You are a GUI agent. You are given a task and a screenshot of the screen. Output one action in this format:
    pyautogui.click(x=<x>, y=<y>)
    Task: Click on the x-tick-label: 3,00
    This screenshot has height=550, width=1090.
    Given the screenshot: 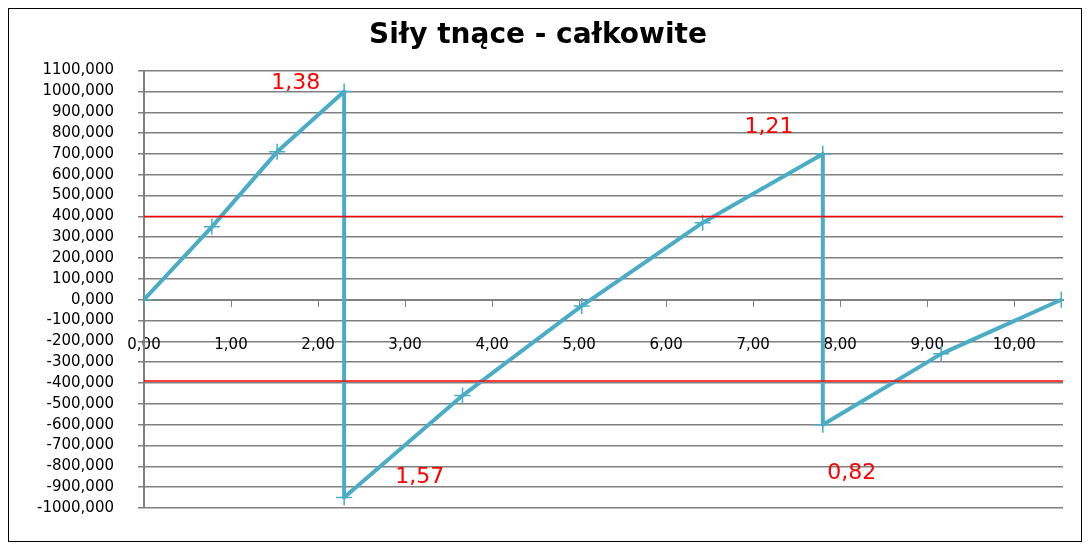 What is the action you would take?
    pyautogui.click(x=405, y=343)
    